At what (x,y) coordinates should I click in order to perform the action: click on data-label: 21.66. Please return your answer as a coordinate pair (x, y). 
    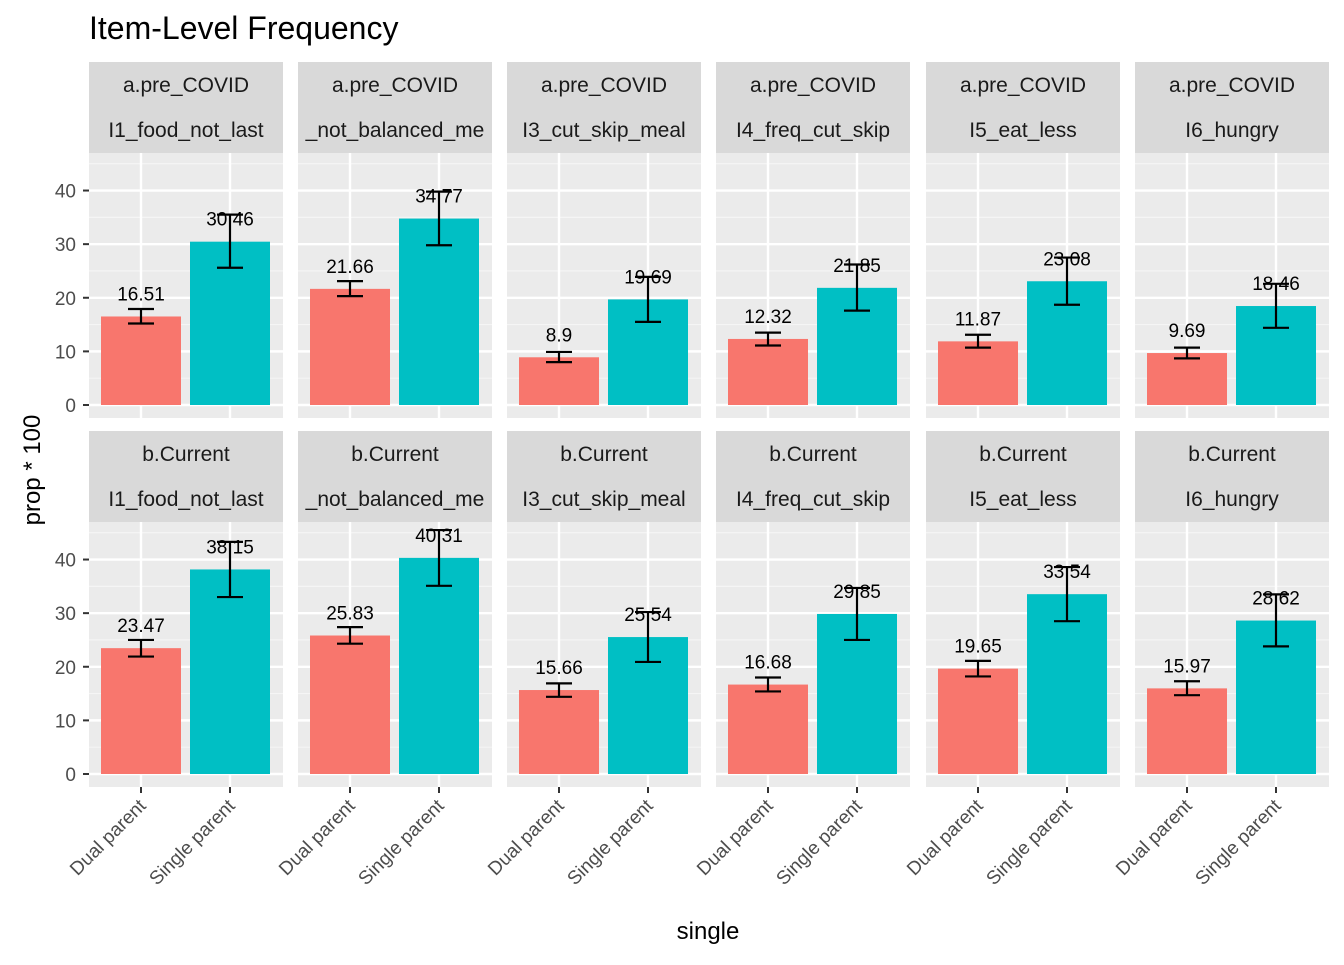
    Looking at the image, I should click on (350, 267).